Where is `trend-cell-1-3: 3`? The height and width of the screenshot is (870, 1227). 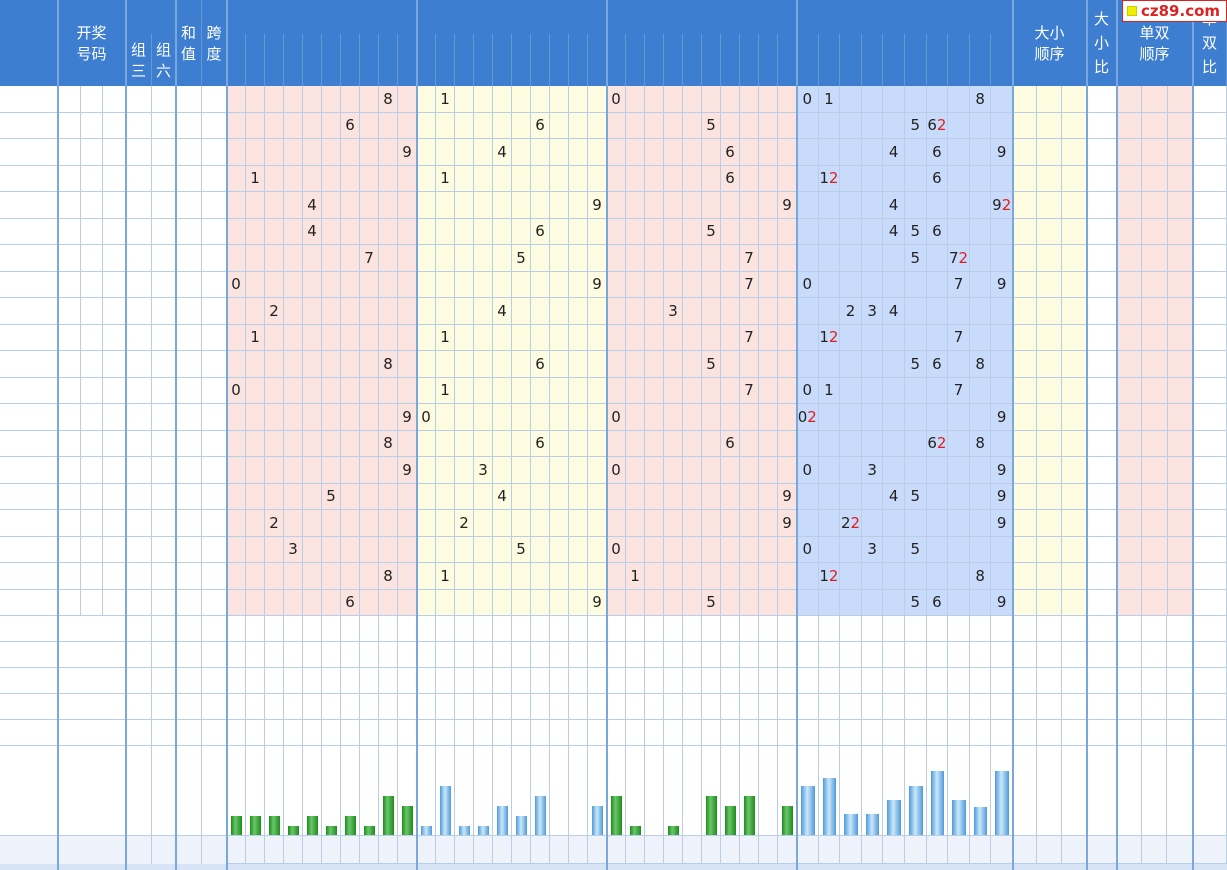
trend-cell-1-3: 3 is located at coordinates (483, 470).